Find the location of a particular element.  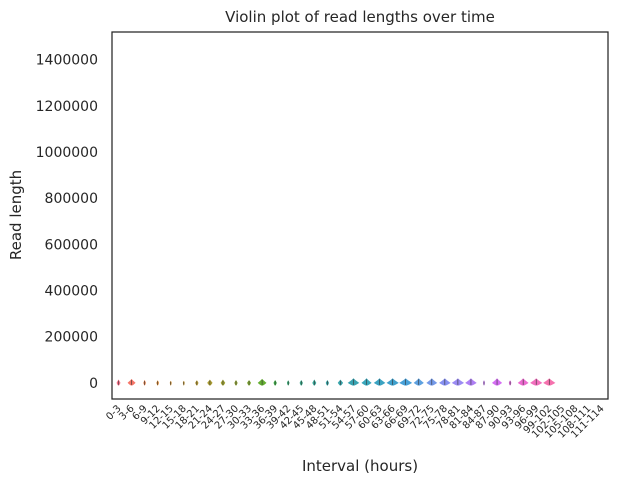

y-axis-label: Read length is located at coordinates (16, 215).